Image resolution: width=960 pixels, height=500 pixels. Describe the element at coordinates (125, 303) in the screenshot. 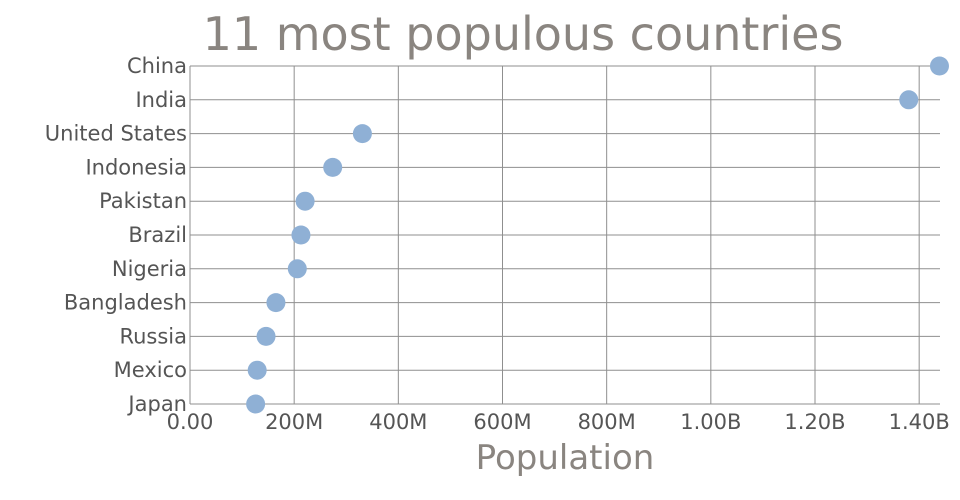

I see `category-label: Bangladesh` at that location.